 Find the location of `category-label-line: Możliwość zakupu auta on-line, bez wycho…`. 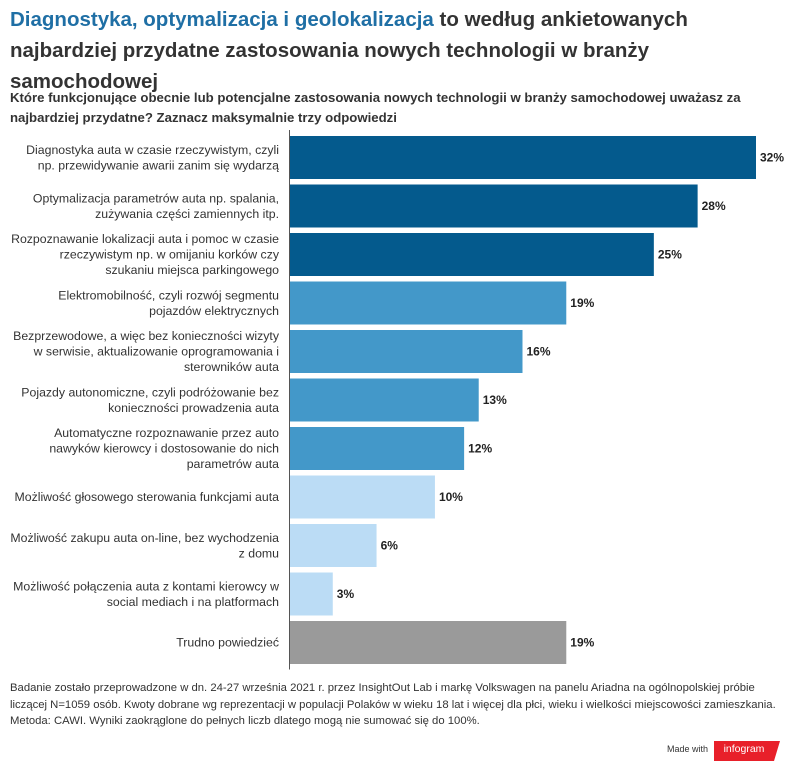

category-label-line: Możliwość zakupu auta on-line, bez wycho… is located at coordinates (144, 538).